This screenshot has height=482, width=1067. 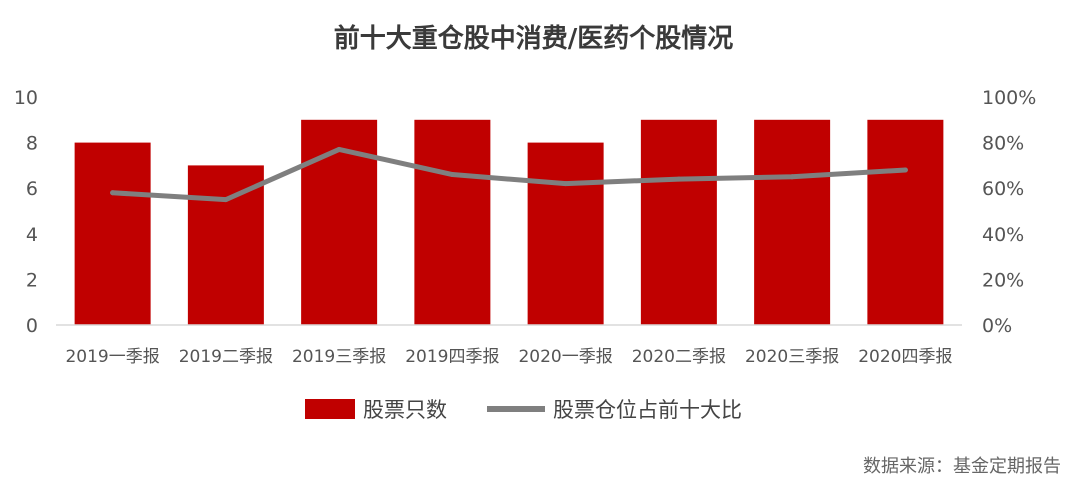 I want to click on legend-item-line: 股票仓位占前十大比, so click(x=614, y=409).